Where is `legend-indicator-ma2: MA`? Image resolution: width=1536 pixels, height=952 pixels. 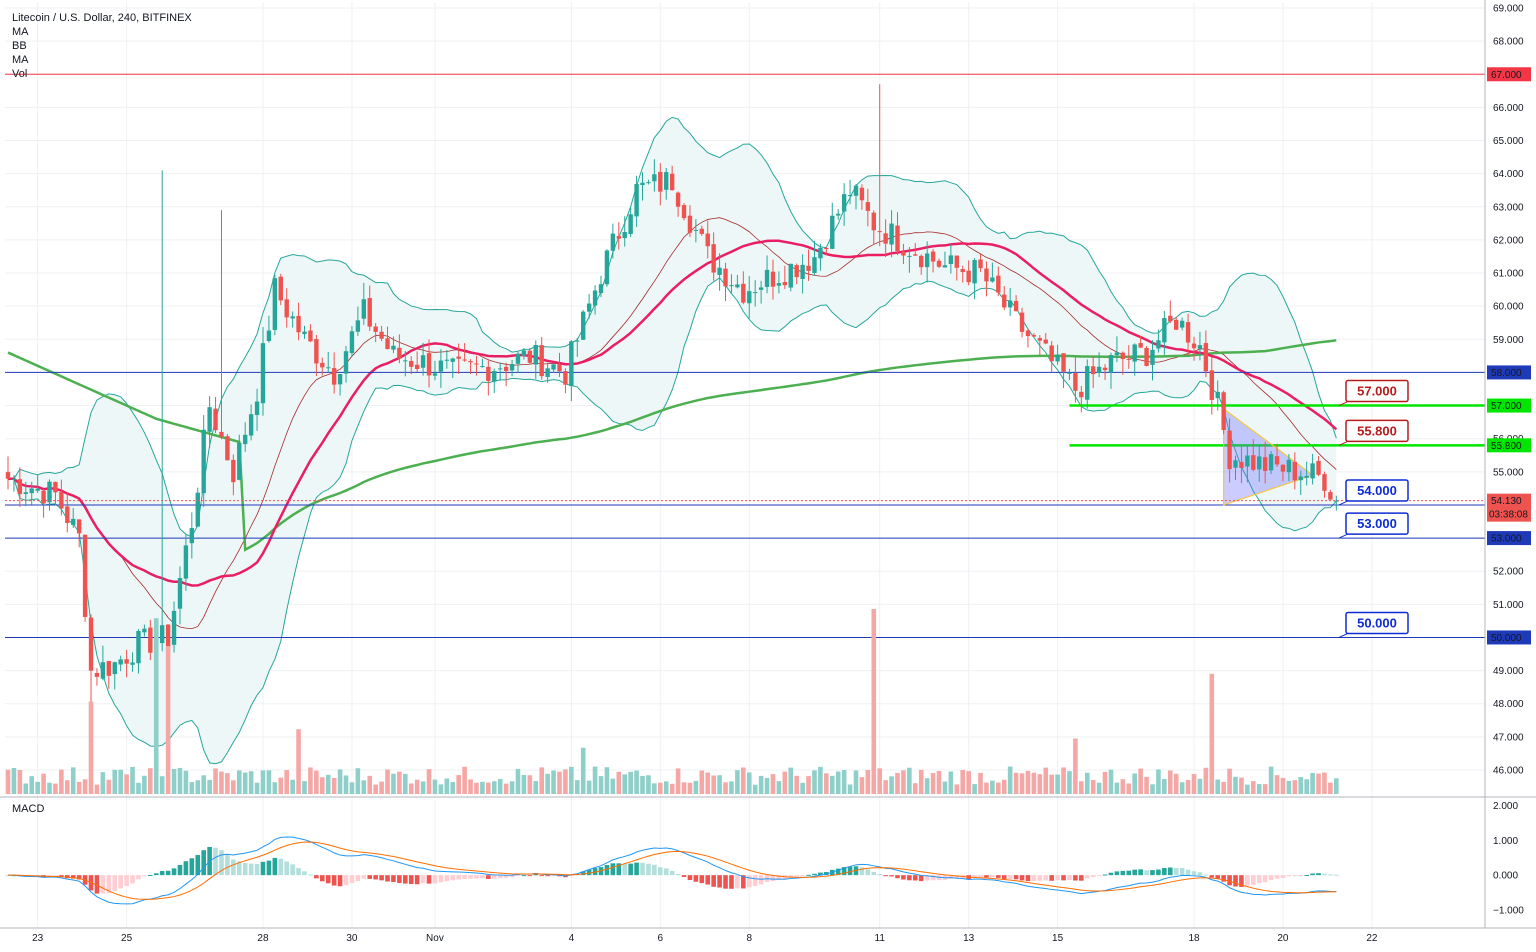 legend-indicator-ma2: MA is located at coordinates (20, 60).